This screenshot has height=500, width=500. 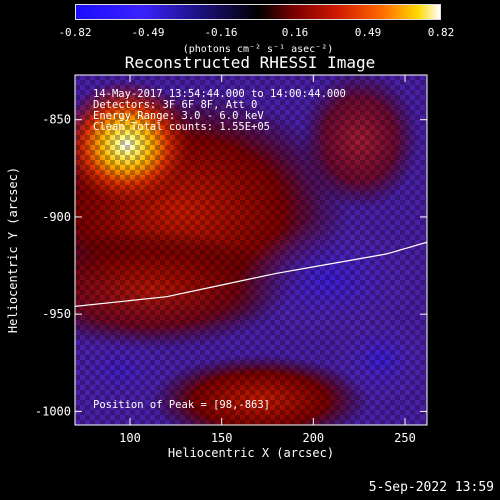 I want to click on colorbar-tick: -0.82, so click(x=75, y=32).